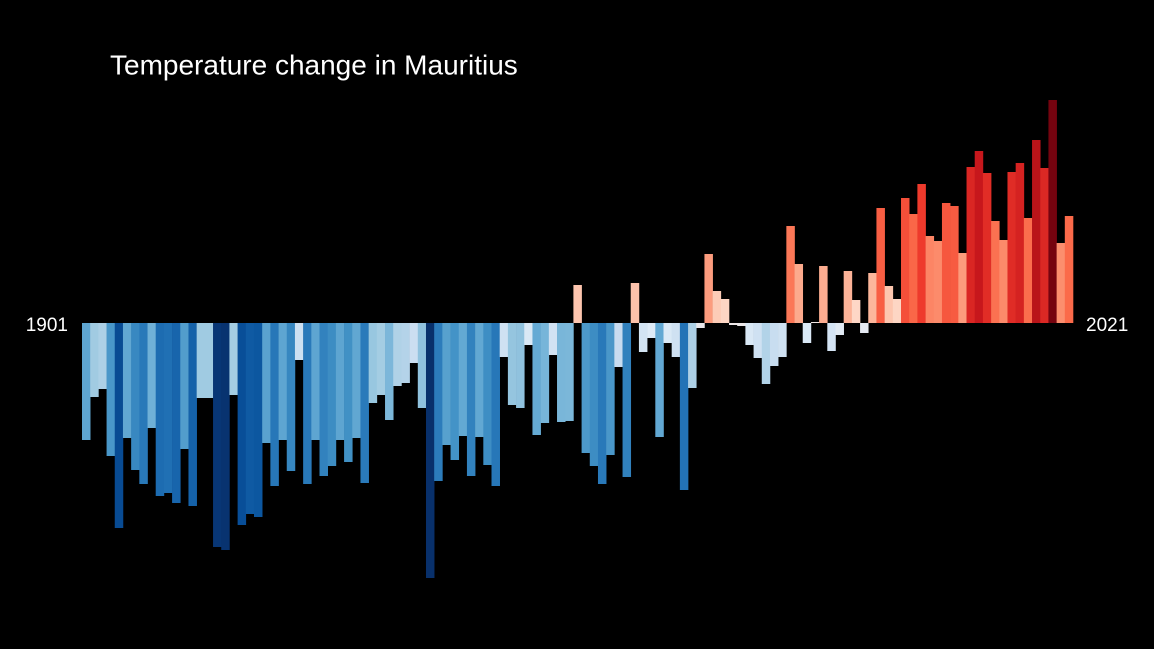 The width and height of the screenshot is (1154, 649). Describe the element at coordinates (314, 64) in the screenshot. I see `chart-title: Temperature change in Mauritius` at that location.